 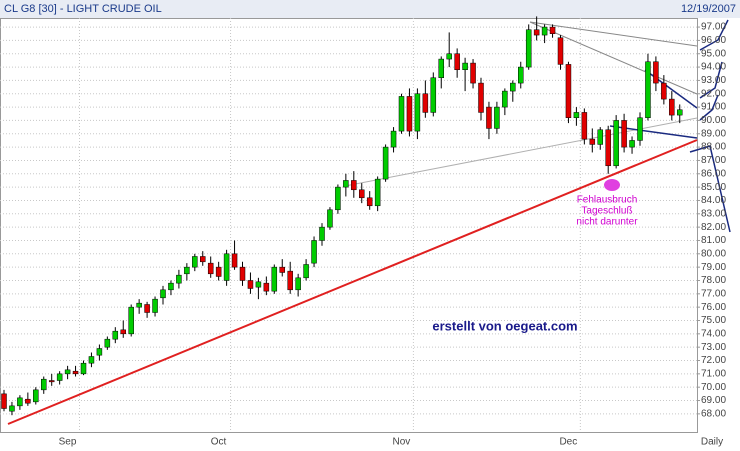 I want to click on y-tick-label: 89.00, so click(x=713, y=133).